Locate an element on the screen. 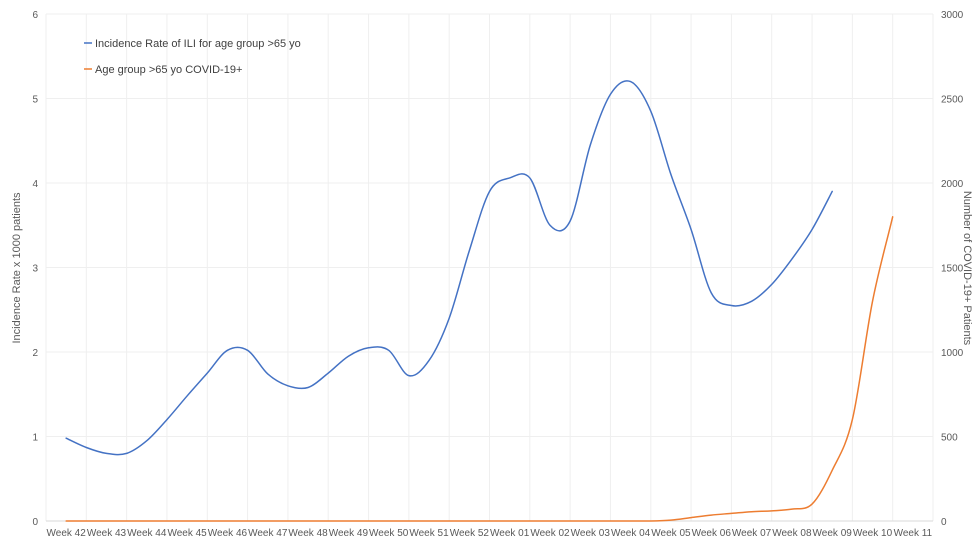 The height and width of the screenshot is (541, 973). right-y-tick-label: 3000 is located at coordinates (952, 15).